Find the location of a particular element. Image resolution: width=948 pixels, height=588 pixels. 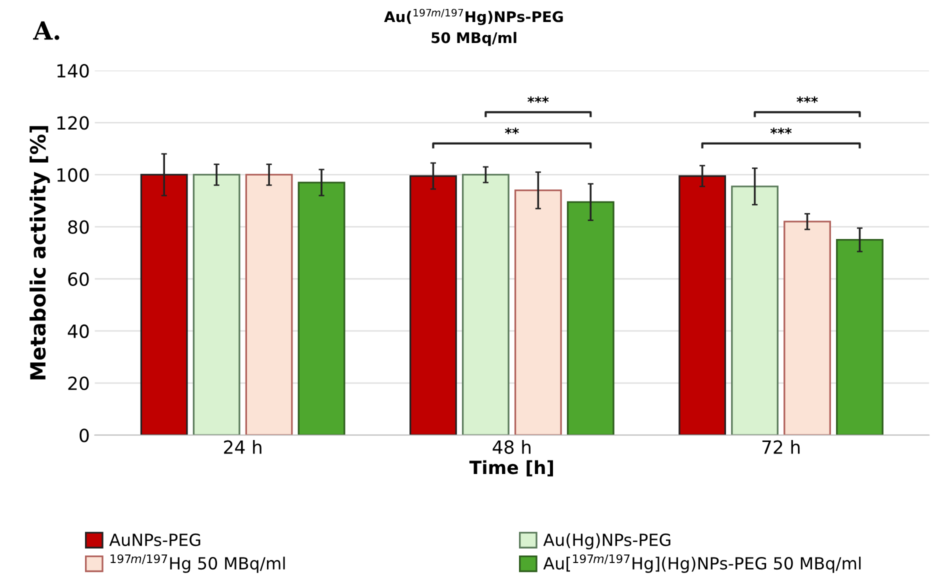

y-axis-title: Metabolic activity [%] is located at coordinates (40, 253).